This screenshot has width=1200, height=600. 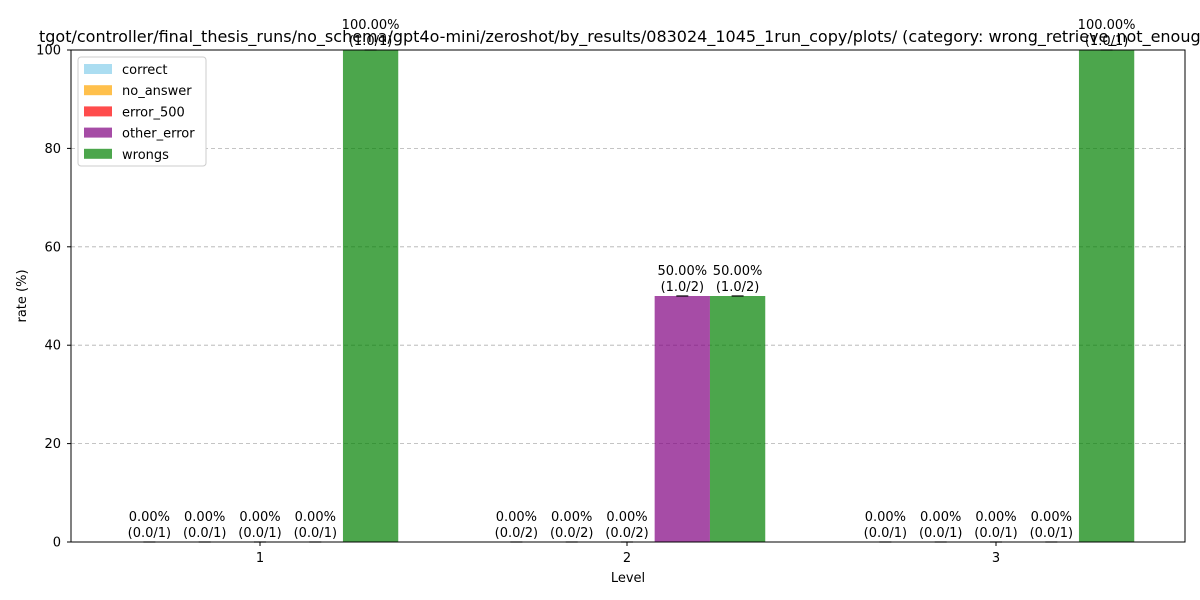 What do you see at coordinates (628, 578) in the screenshot?
I see `x-axis-label: Level` at bounding box center [628, 578].